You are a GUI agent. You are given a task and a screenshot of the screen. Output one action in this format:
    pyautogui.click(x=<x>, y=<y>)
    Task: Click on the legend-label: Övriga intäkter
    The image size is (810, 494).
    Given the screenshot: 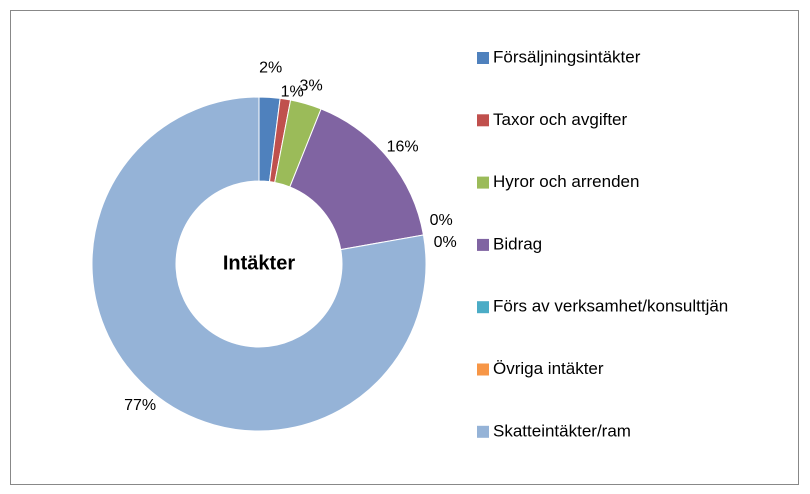 What is the action you would take?
    pyautogui.click(x=548, y=368)
    